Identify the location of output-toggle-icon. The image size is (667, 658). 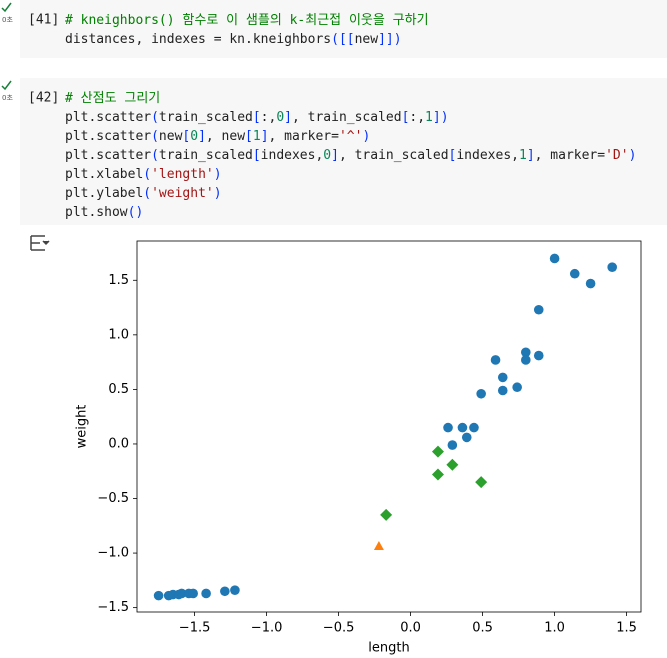
(40, 243).